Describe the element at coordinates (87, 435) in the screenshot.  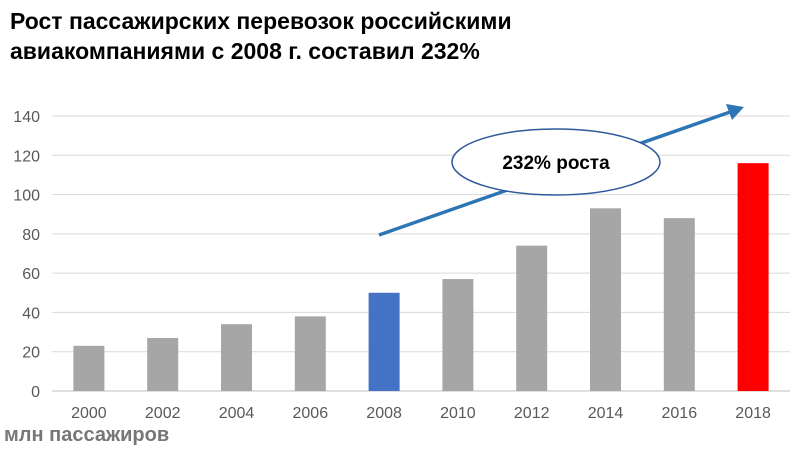
I see `unit-label: млн пассажиров` at that location.